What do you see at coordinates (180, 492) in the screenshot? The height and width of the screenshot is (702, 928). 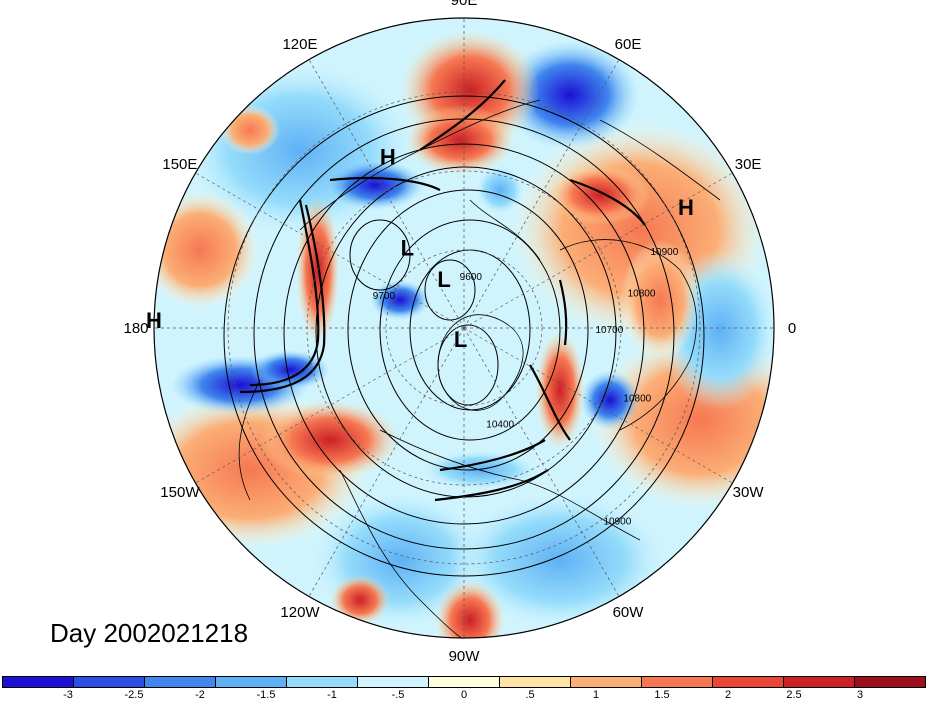 I see `longitude-label: 150W` at bounding box center [180, 492].